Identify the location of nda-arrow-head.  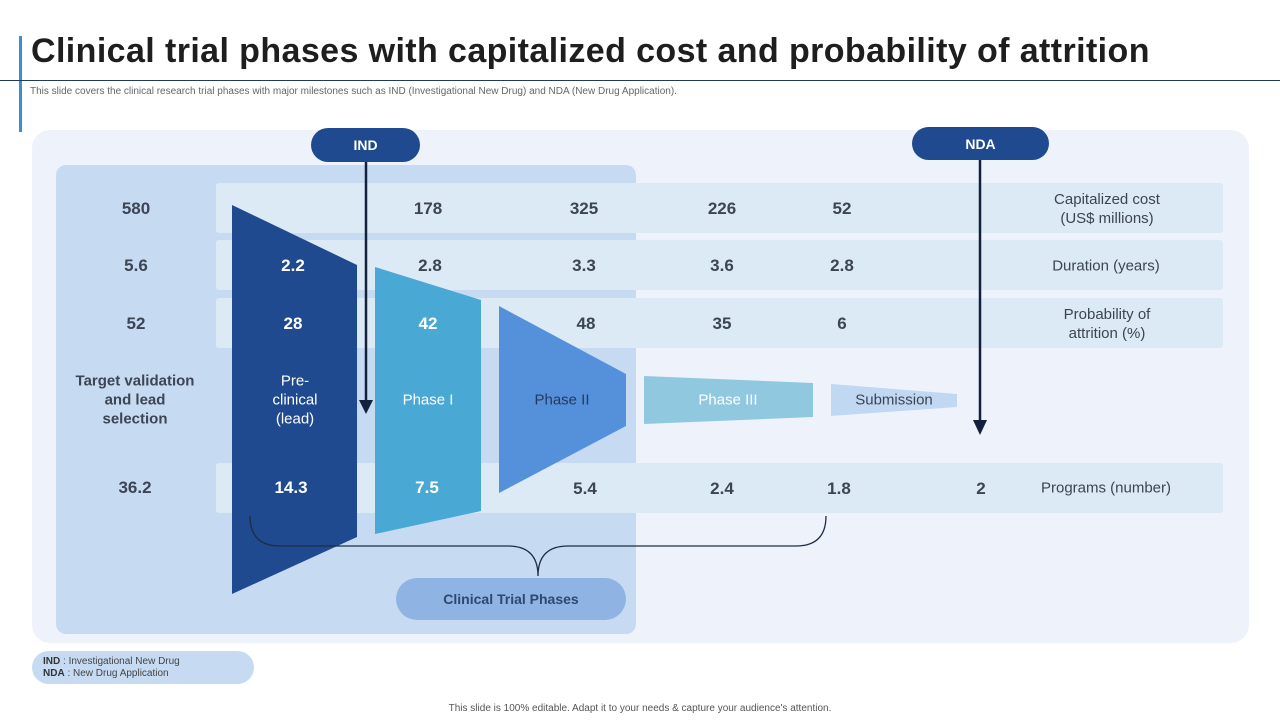
(980, 427).